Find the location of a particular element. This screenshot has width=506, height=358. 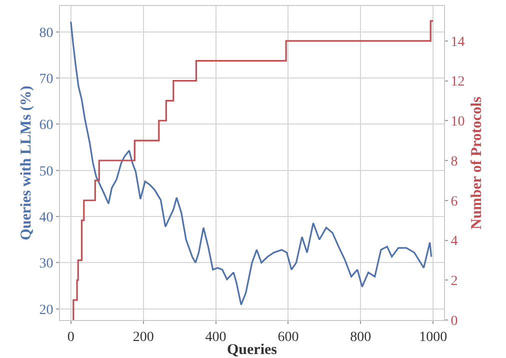

y2-tick-label: 6 is located at coordinates (454, 202).